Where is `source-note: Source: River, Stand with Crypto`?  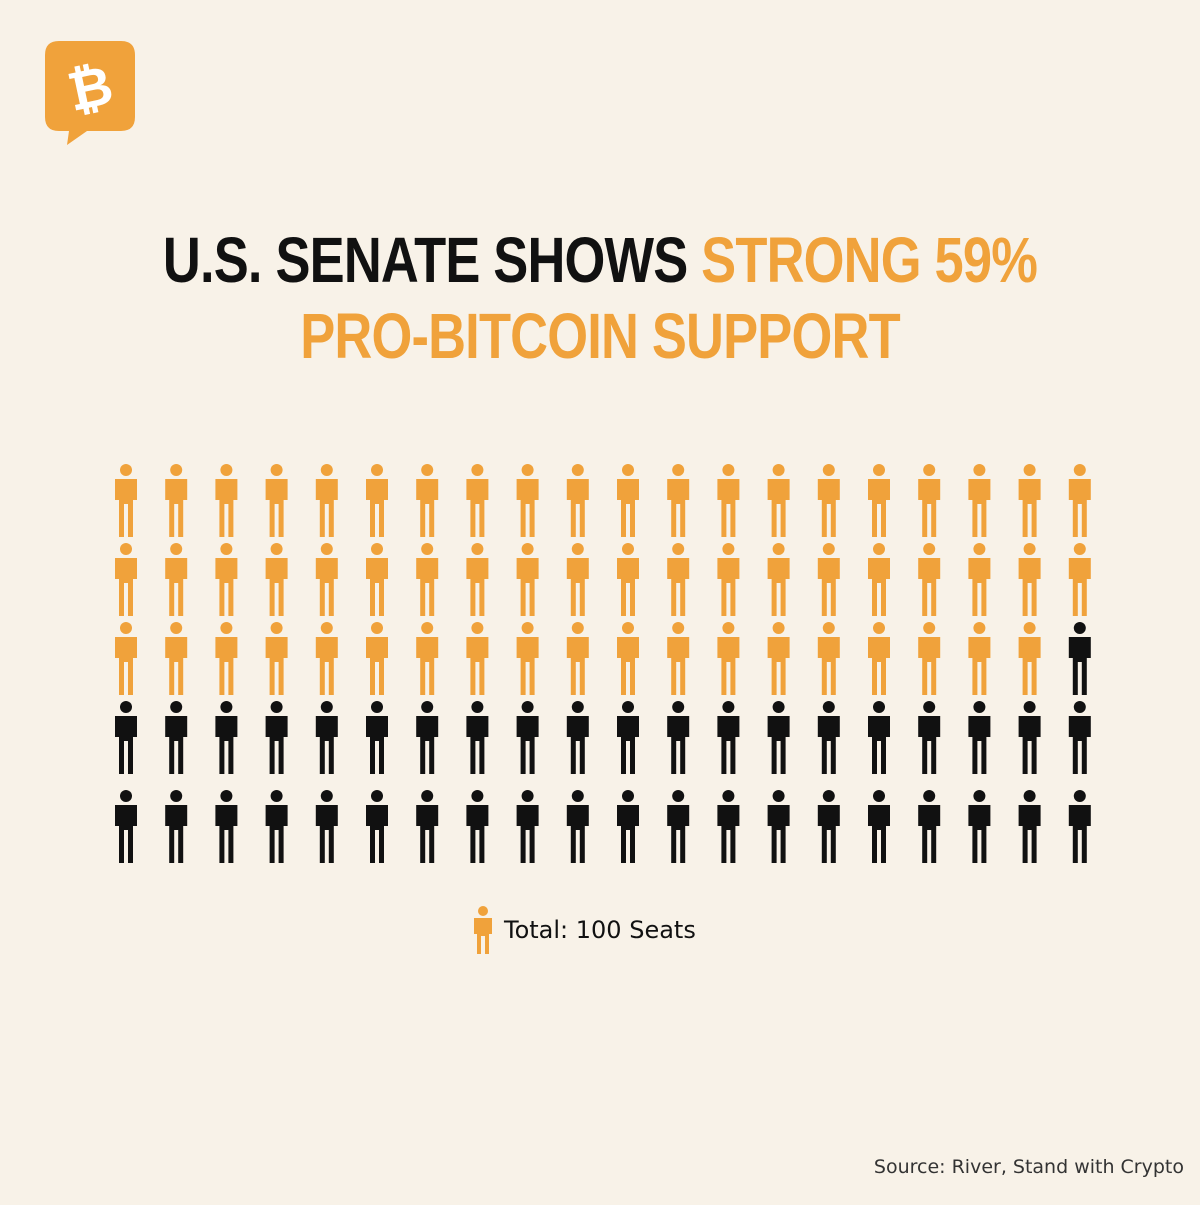
source-note: Source: River, Stand with Crypto is located at coordinates (1028, 1167).